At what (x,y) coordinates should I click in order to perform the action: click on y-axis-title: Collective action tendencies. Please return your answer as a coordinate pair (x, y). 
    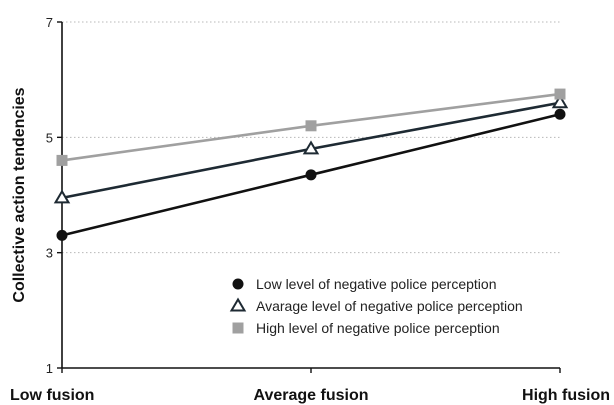
    Looking at the image, I should click on (19, 194).